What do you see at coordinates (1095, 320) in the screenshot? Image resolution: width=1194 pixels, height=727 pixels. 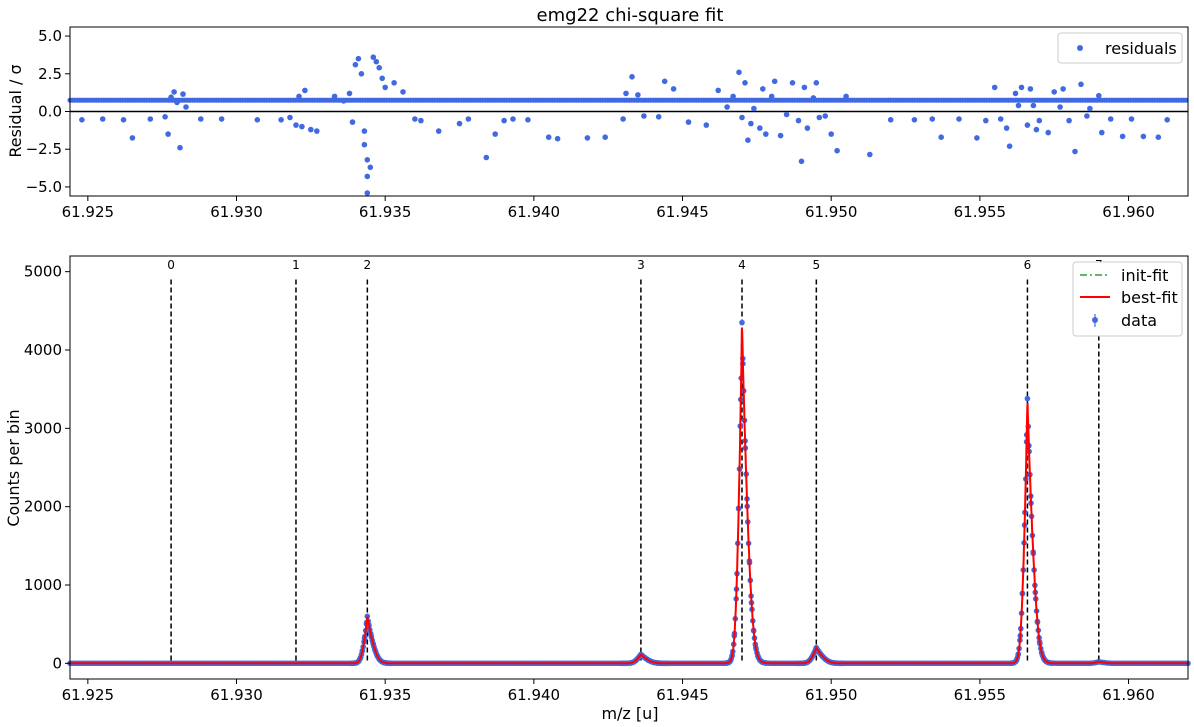 I see `legend-swatch-data-dot` at bounding box center [1095, 320].